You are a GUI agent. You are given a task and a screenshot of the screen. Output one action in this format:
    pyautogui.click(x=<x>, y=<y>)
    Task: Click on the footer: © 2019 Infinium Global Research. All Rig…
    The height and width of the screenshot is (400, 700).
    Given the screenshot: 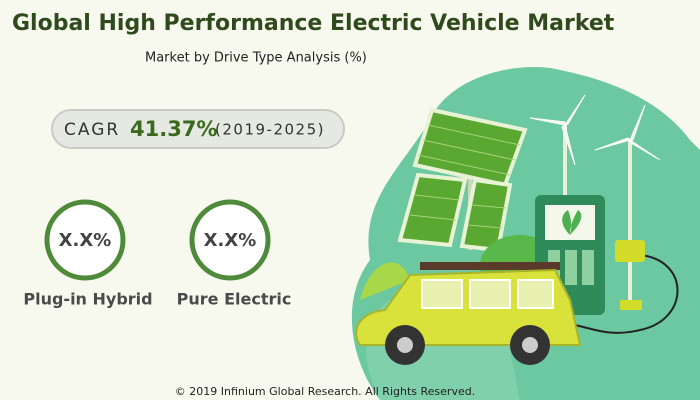 What is the action you would take?
    pyautogui.click(x=325, y=391)
    